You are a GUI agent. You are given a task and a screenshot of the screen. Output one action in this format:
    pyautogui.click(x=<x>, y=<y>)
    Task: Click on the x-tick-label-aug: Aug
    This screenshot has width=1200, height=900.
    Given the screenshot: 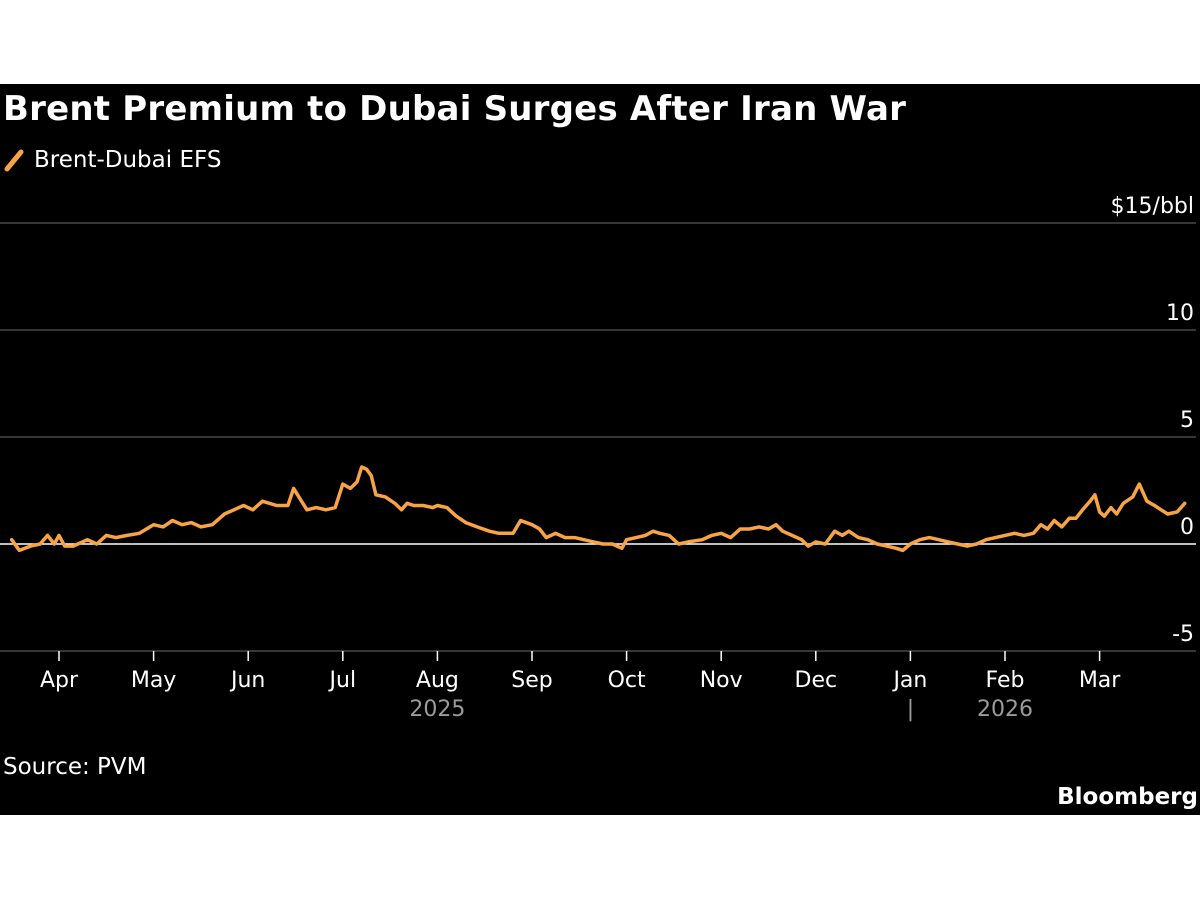 What is the action you would take?
    pyautogui.click(x=437, y=680)
    